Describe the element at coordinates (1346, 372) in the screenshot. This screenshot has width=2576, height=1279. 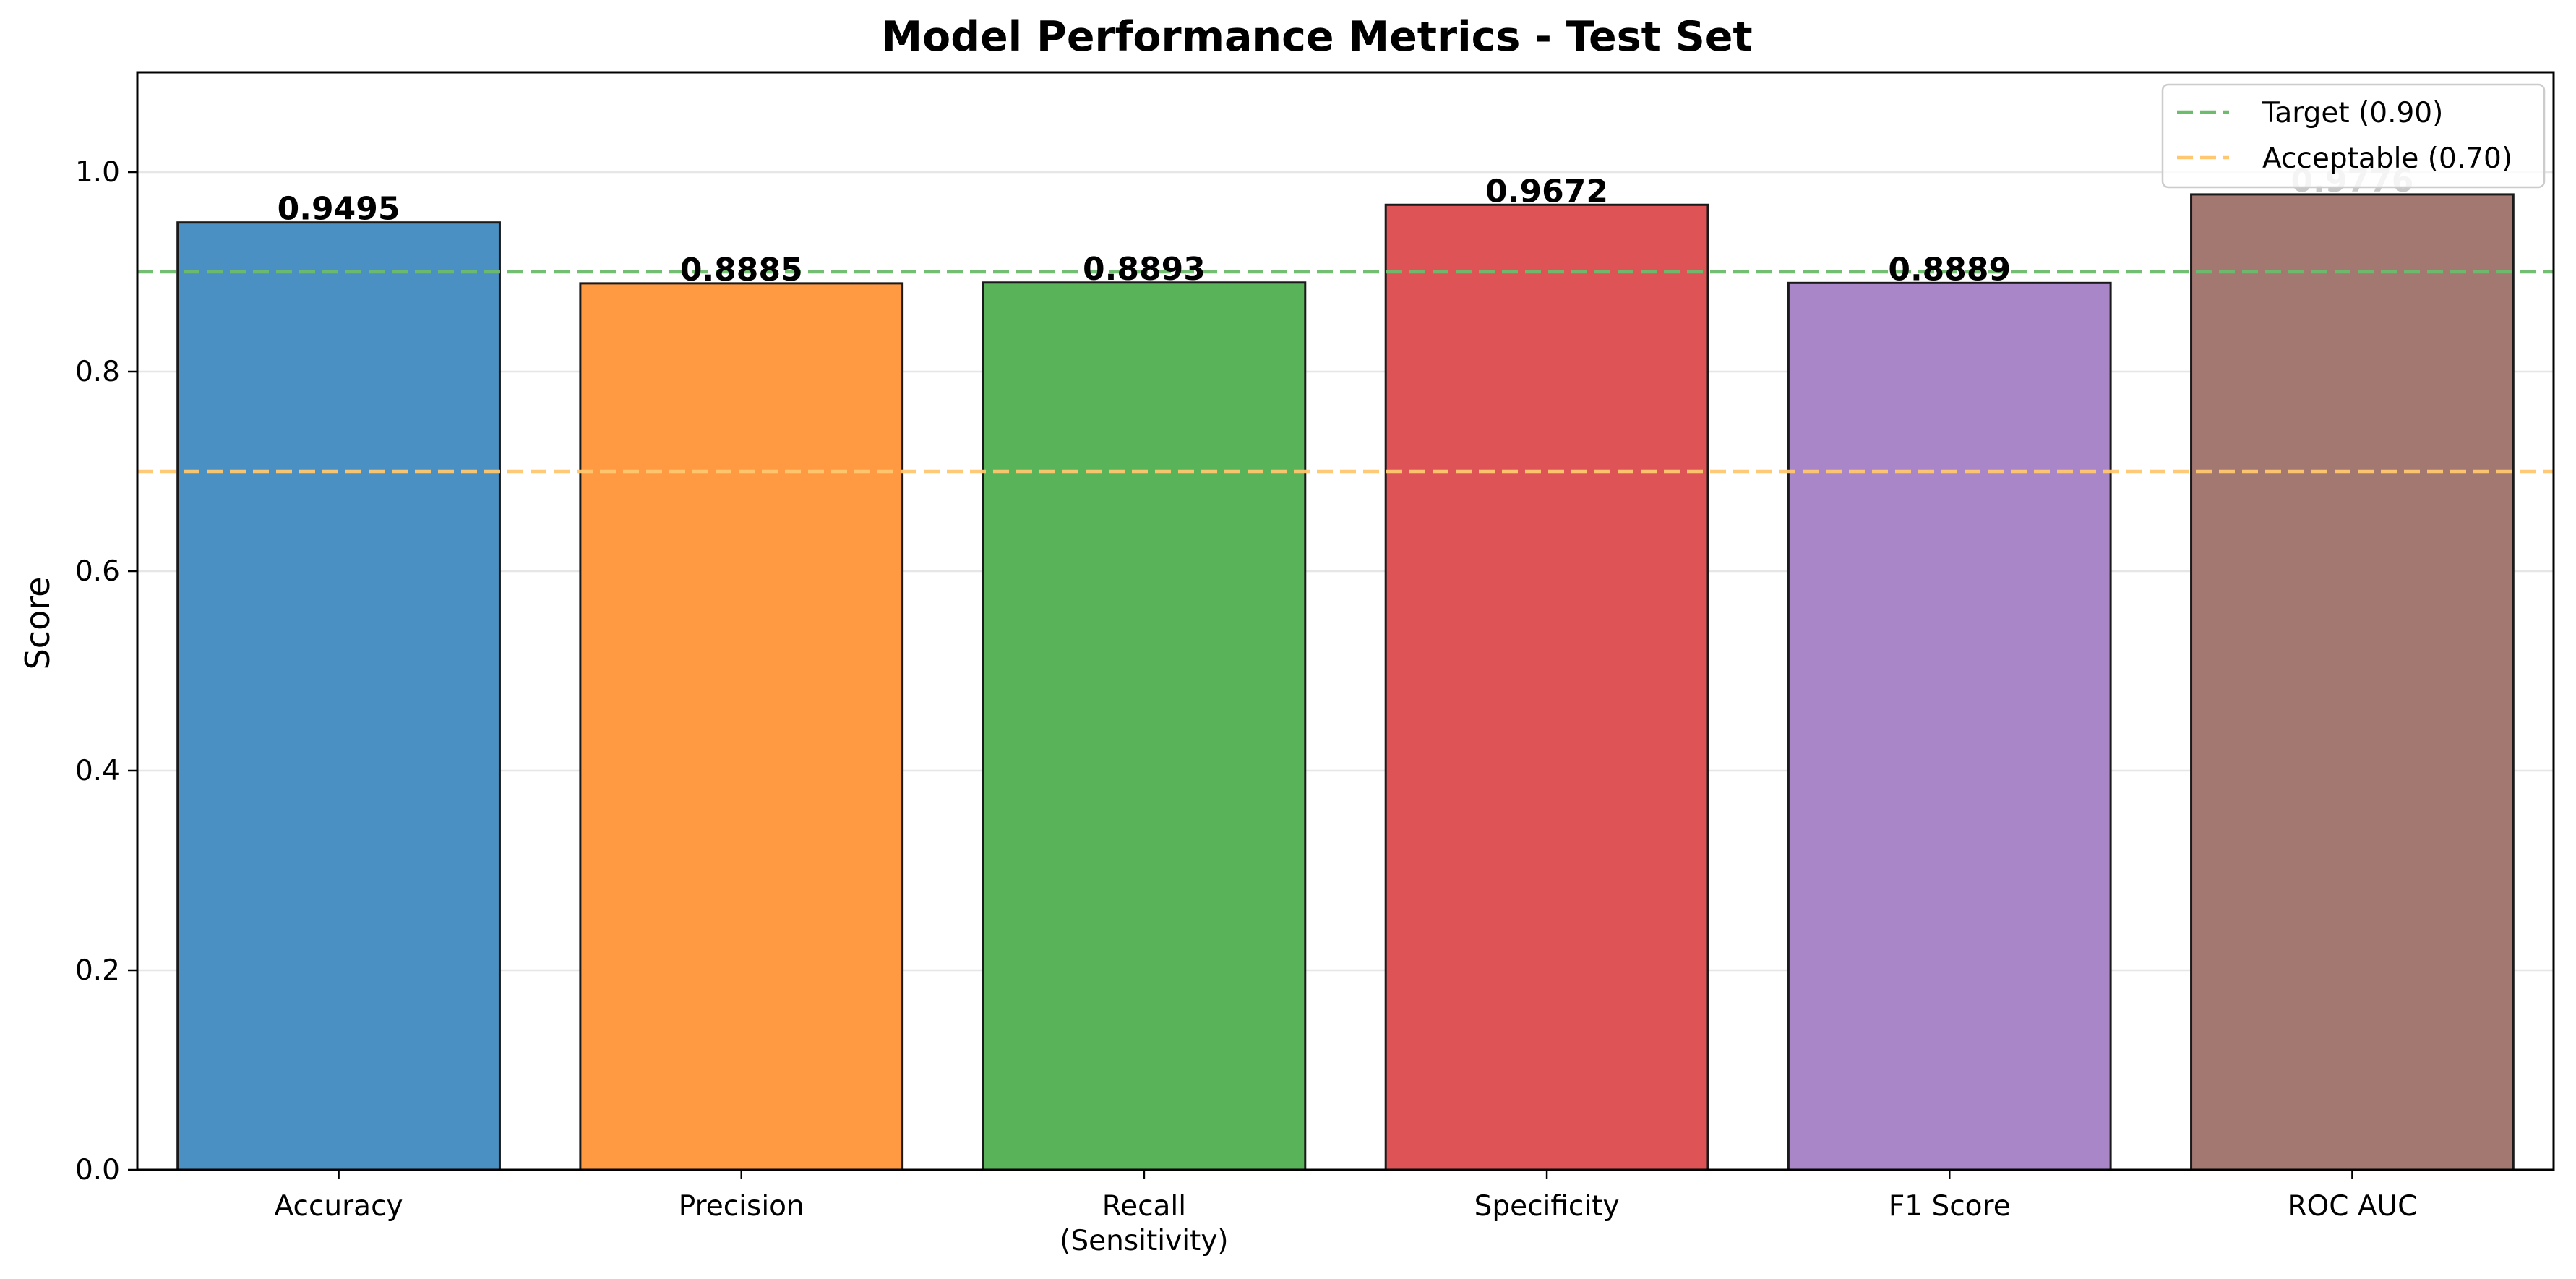
I see `reference-lines` at that location.